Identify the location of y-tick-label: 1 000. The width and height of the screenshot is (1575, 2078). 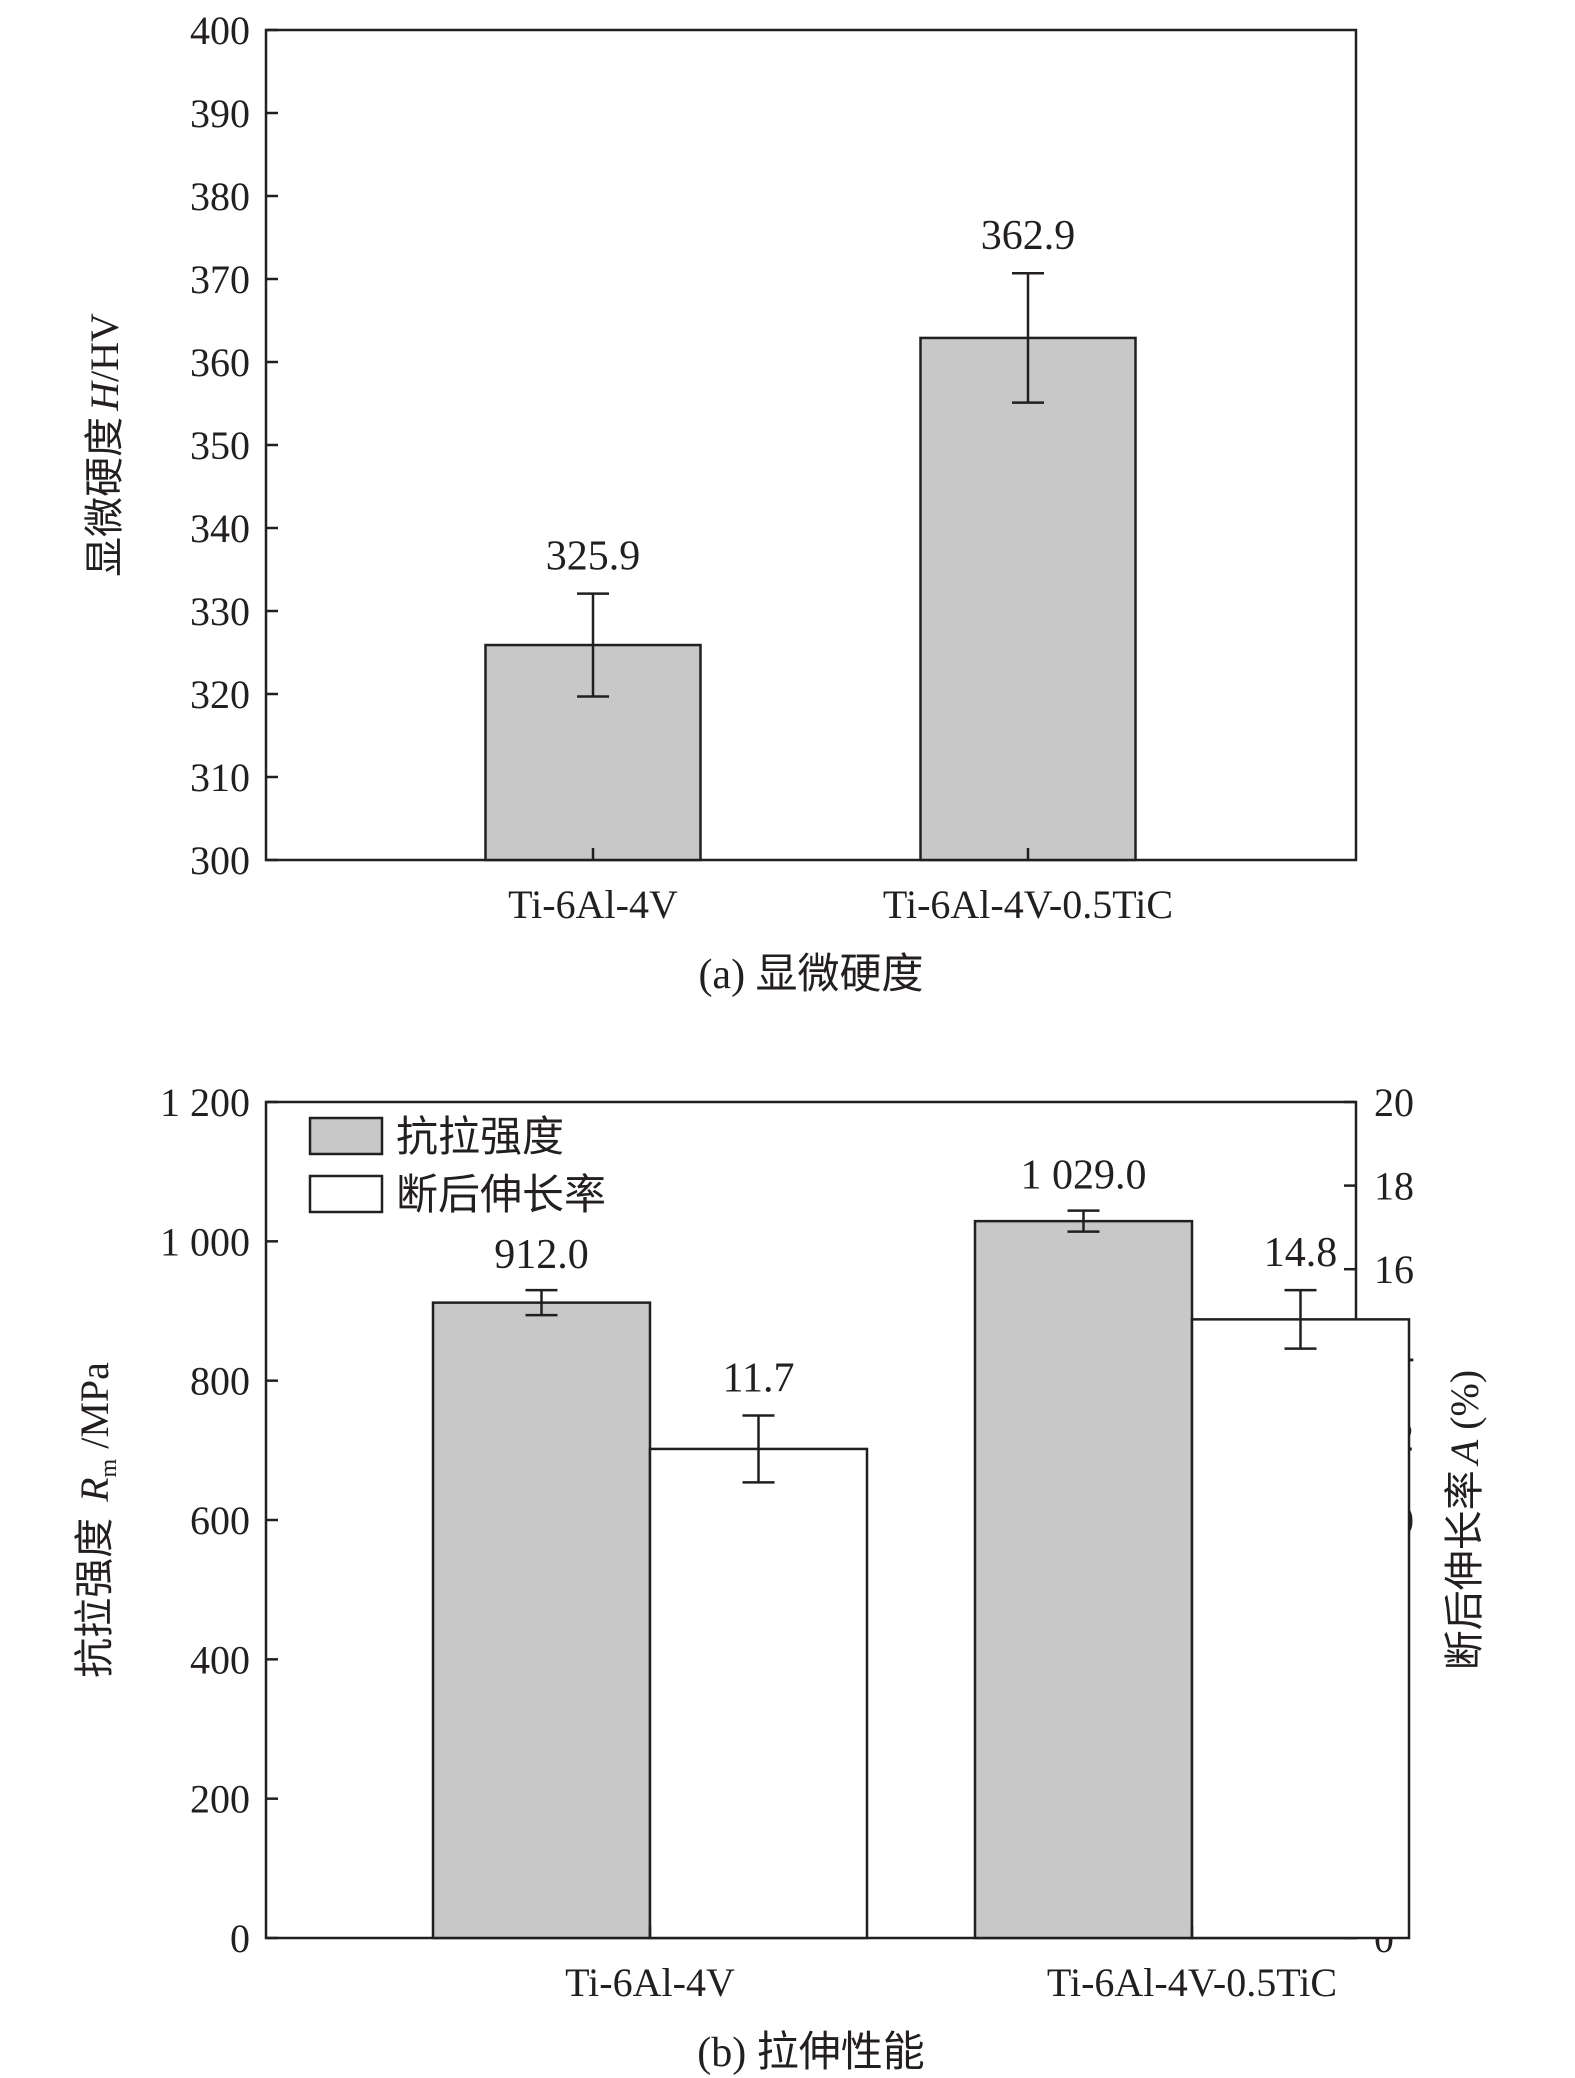
(205, 1241).